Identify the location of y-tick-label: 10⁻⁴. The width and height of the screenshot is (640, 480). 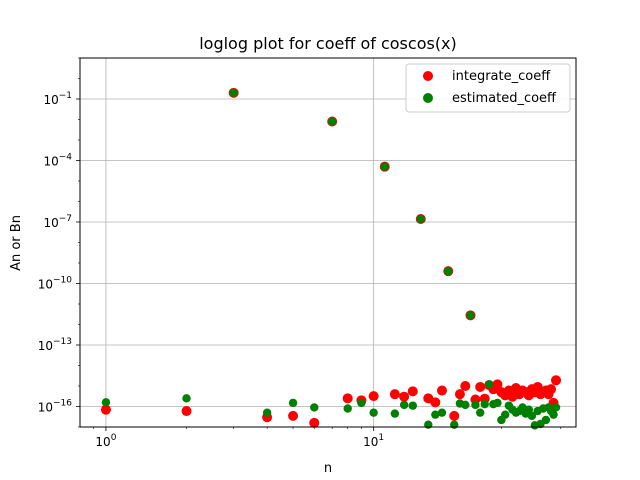
(57, 161).